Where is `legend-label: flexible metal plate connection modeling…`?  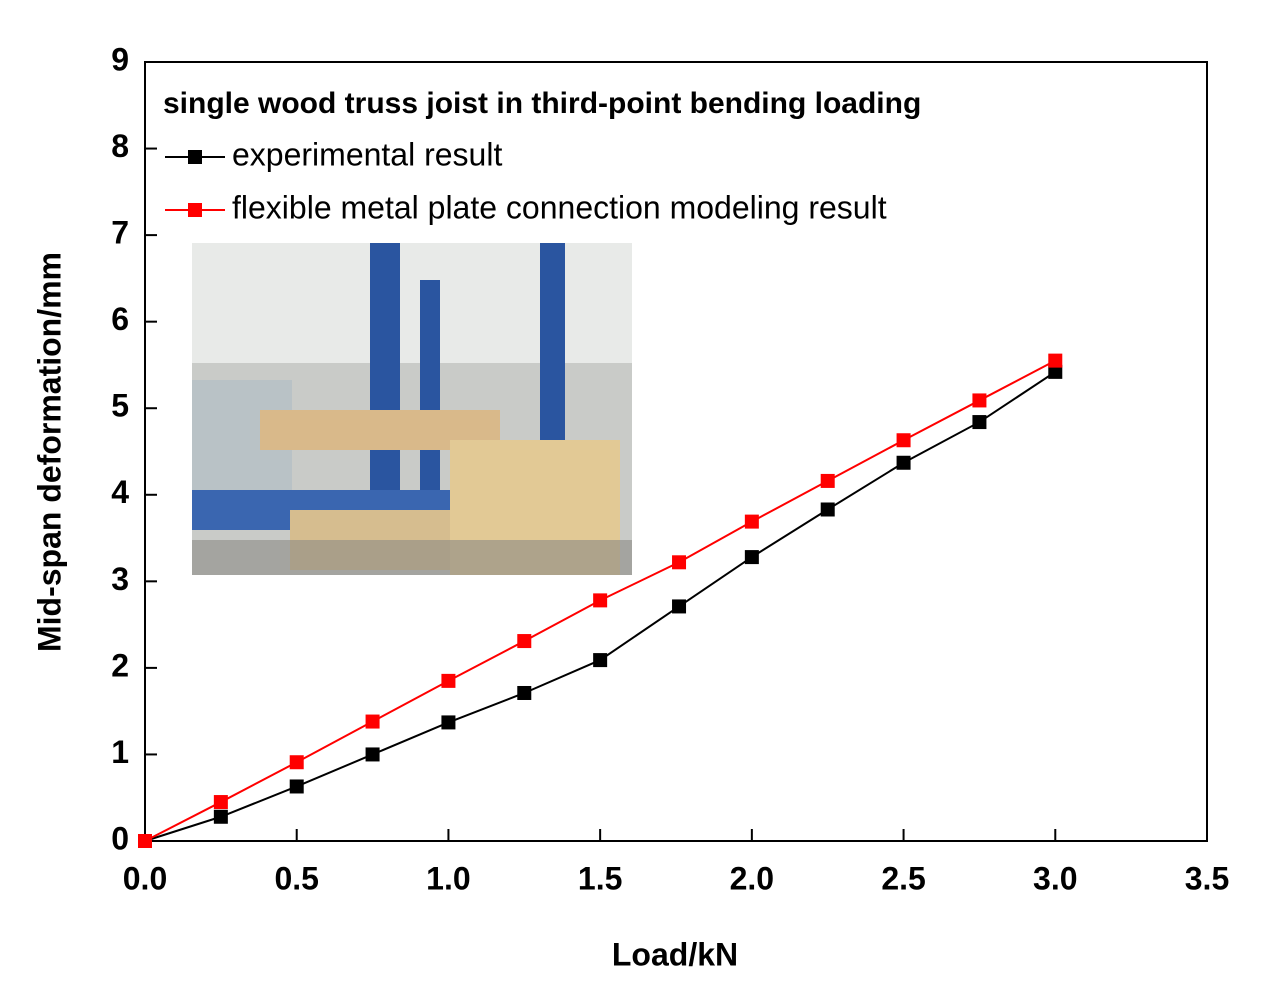
legend-label: flexible metal plate connection modeling… is located at coordinates (559, 207).